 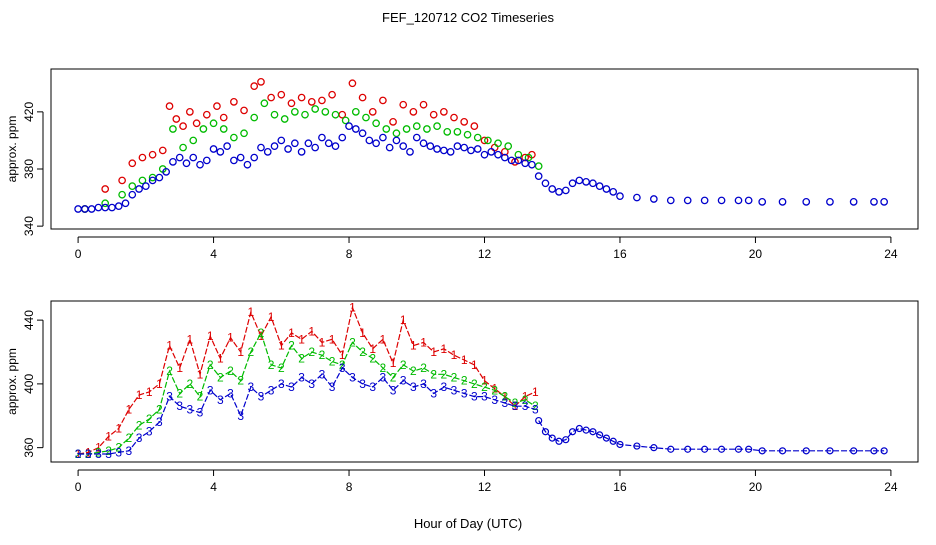 I want to click on x-tick-label: 16, so click(x=620, y=254).